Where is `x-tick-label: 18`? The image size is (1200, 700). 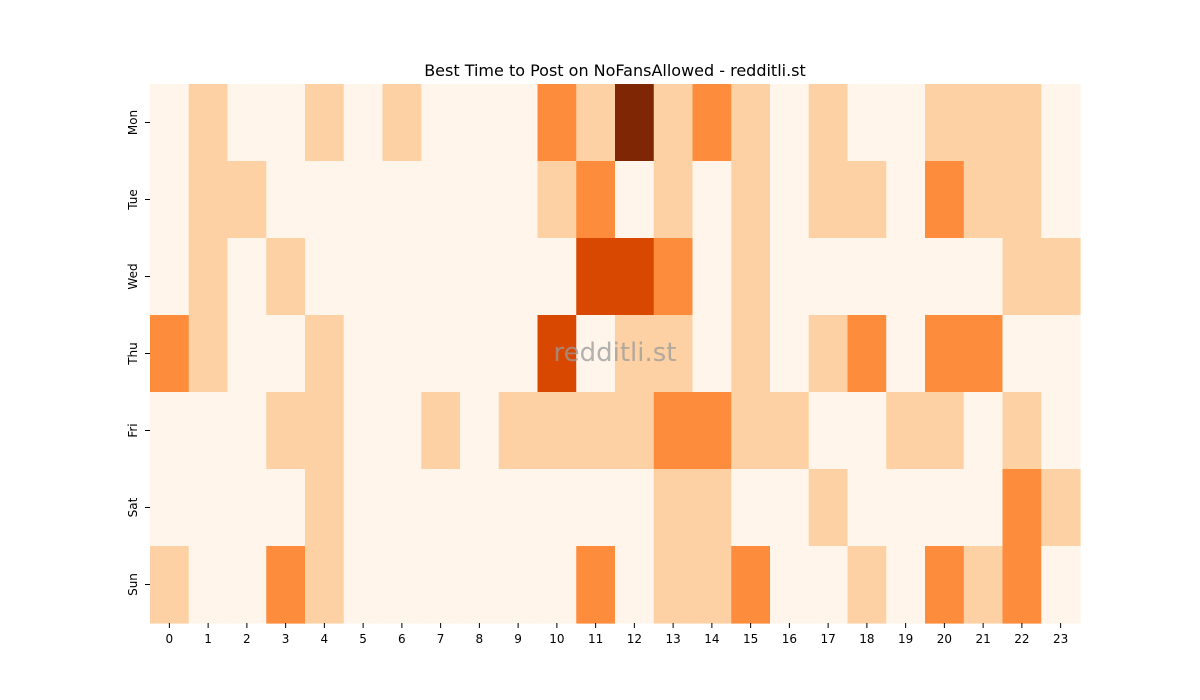 x-tick-label: 18 is located at coordinates (866, 639).